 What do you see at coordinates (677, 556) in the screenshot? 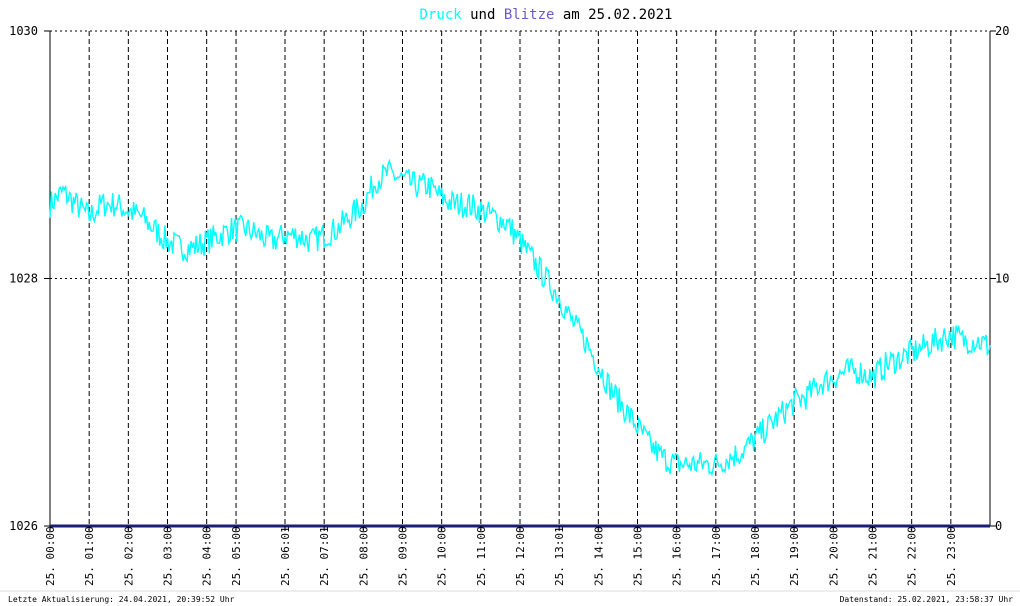
I see `x-tick-label: 25. 16:00` at bounding box center [677, 556].